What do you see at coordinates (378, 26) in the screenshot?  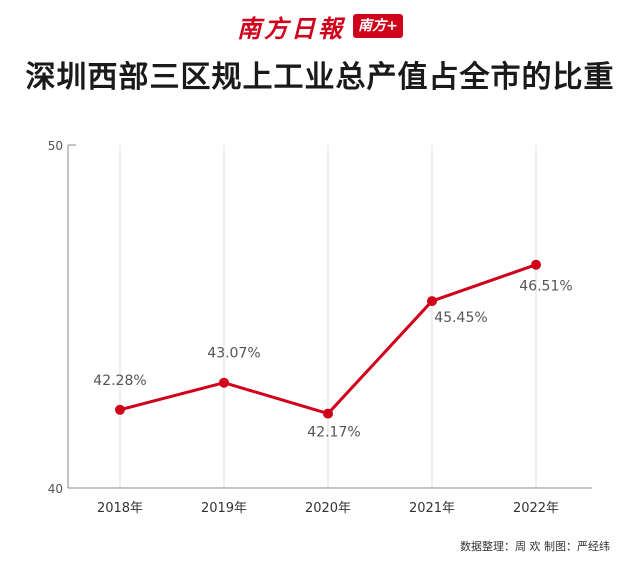 I see `brand-badge: 南方+` at bounding box center [378, 26].